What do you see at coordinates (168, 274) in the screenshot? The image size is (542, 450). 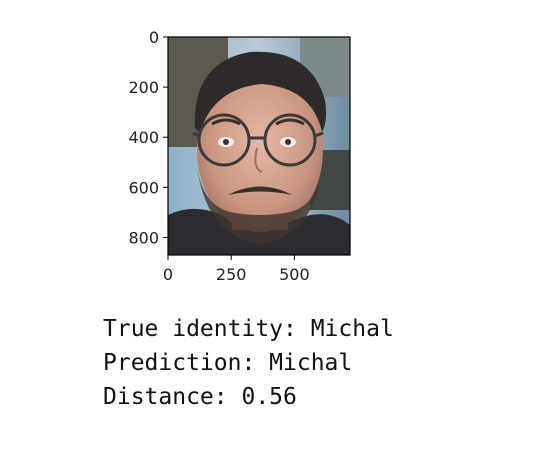 I see `x-tick-label: 0` at bounding box center [168, 274].